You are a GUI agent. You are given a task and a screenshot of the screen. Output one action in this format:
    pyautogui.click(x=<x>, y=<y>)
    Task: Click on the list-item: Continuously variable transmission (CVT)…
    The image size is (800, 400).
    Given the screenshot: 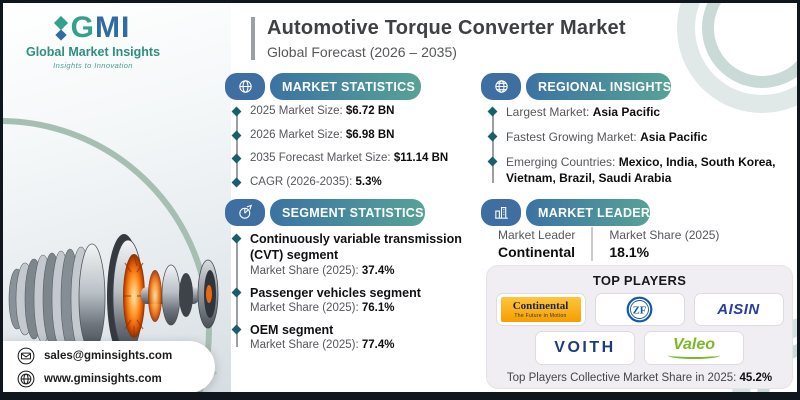 What is the action you would take?
    pyautogui.click(x=355, y=254)
    